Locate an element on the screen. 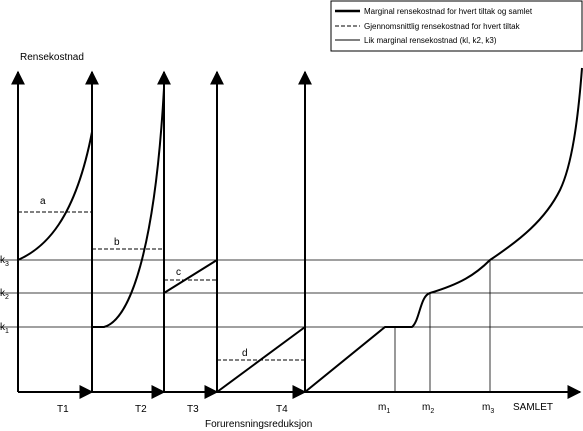 This screenshot has height=431, width=583. m3-label: m3 is located at coordinates (488, 408).